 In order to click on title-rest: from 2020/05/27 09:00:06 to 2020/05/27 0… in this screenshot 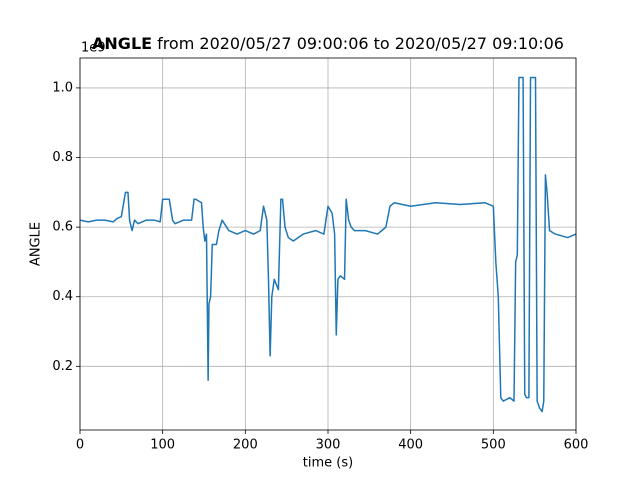, I will do `click(360, 43)`.